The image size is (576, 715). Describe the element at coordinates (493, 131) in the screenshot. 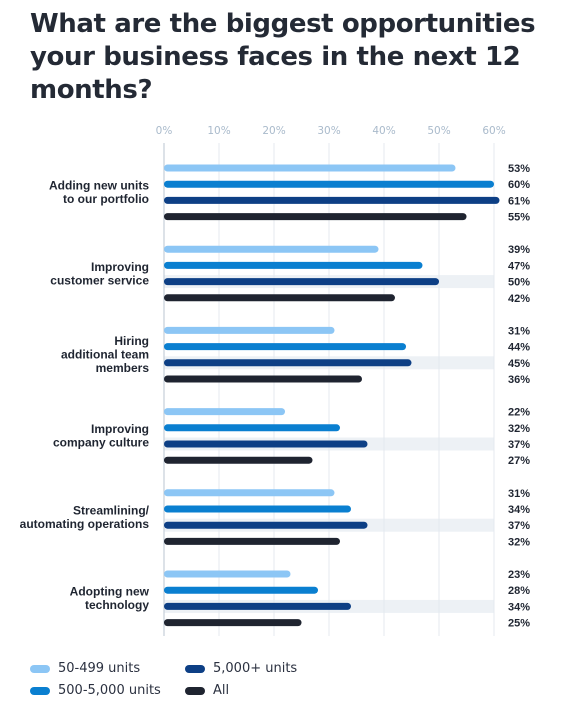

I see `x-tick-label: 60%` at that location.